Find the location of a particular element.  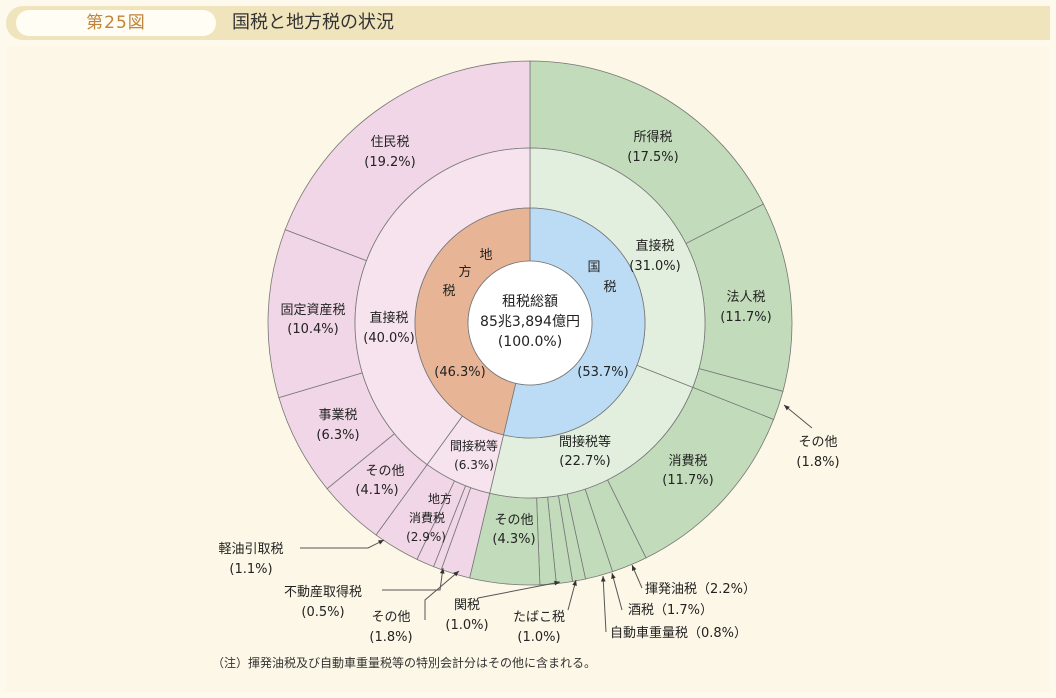

label-national-direct-pct: (31.0%) is located at coordinates (654, 266).